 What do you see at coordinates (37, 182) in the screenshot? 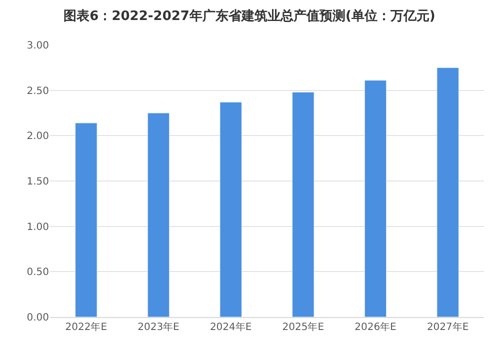
I see `y-tick-label: 1.50` at bounding box center [37, 182].